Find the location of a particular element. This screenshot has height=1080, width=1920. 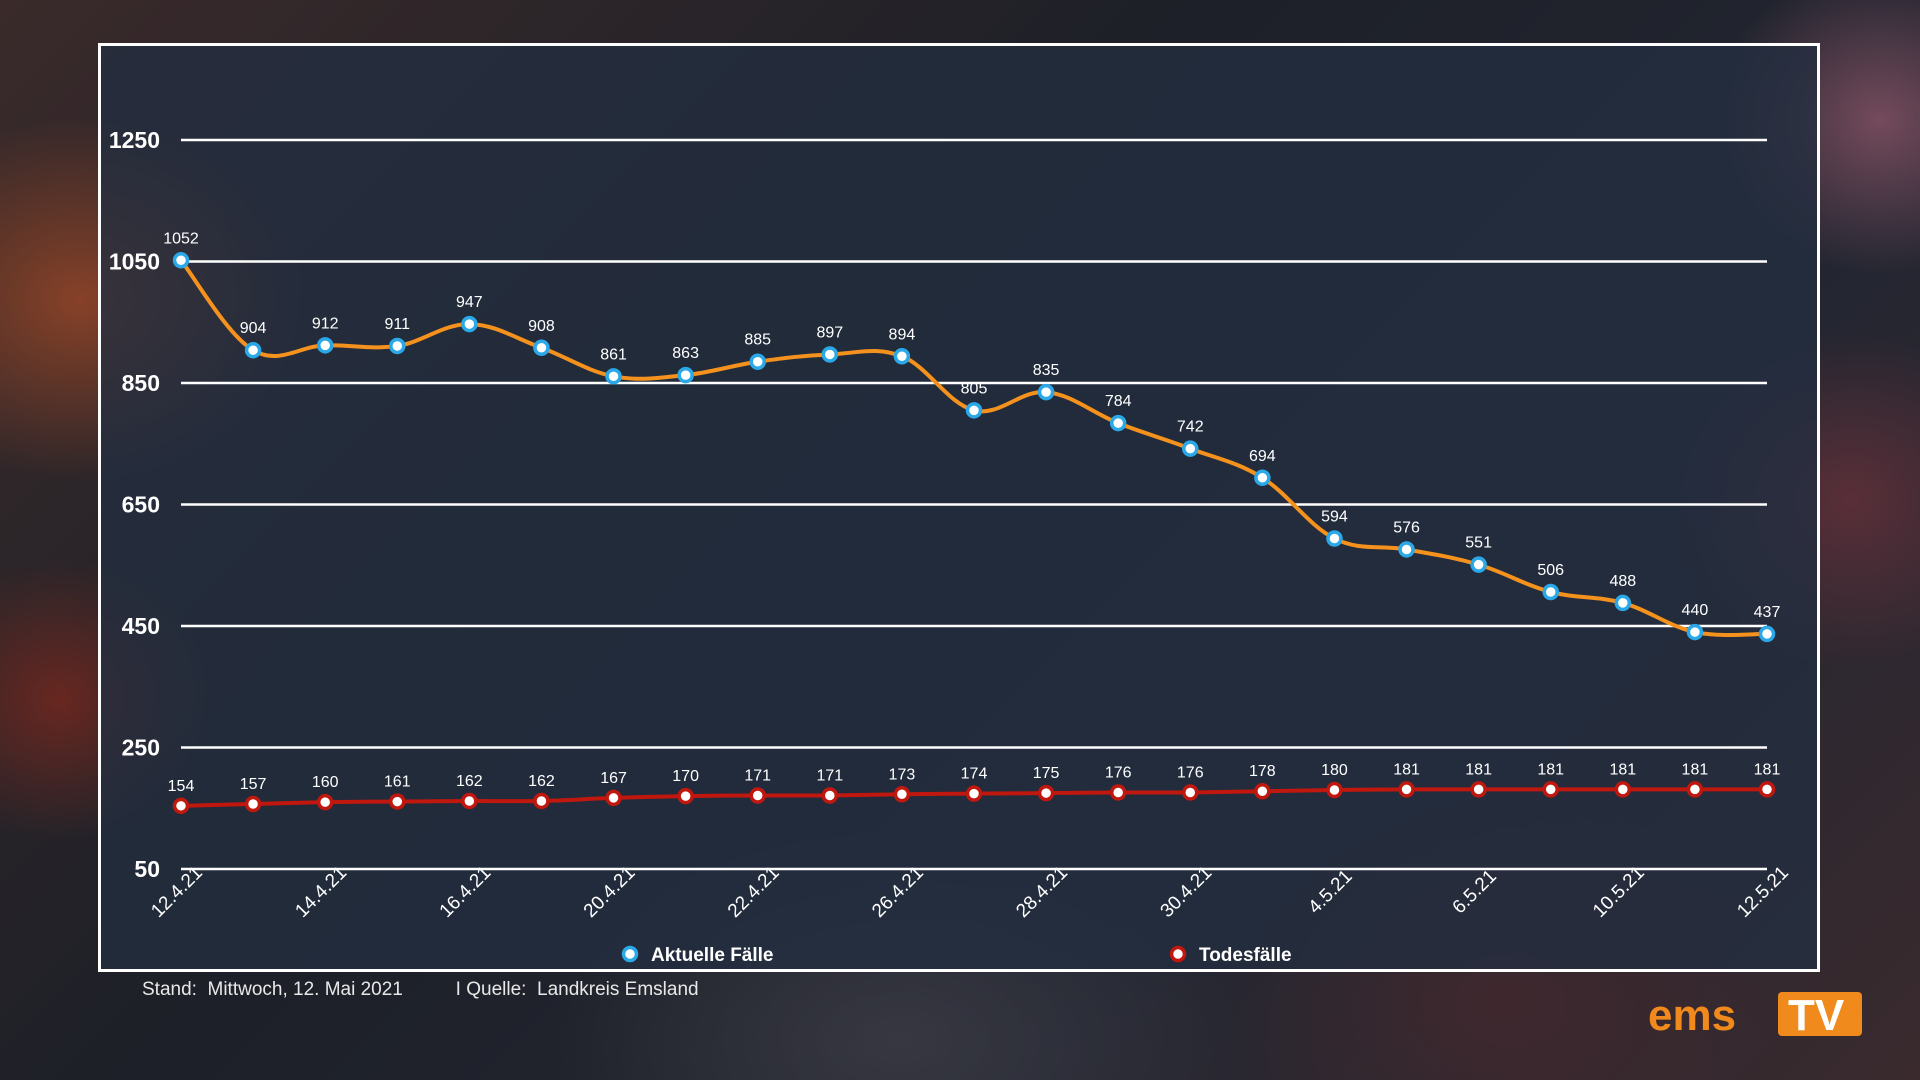

x-tick-label: 14.4.21 is located at coordinates (321, 892).